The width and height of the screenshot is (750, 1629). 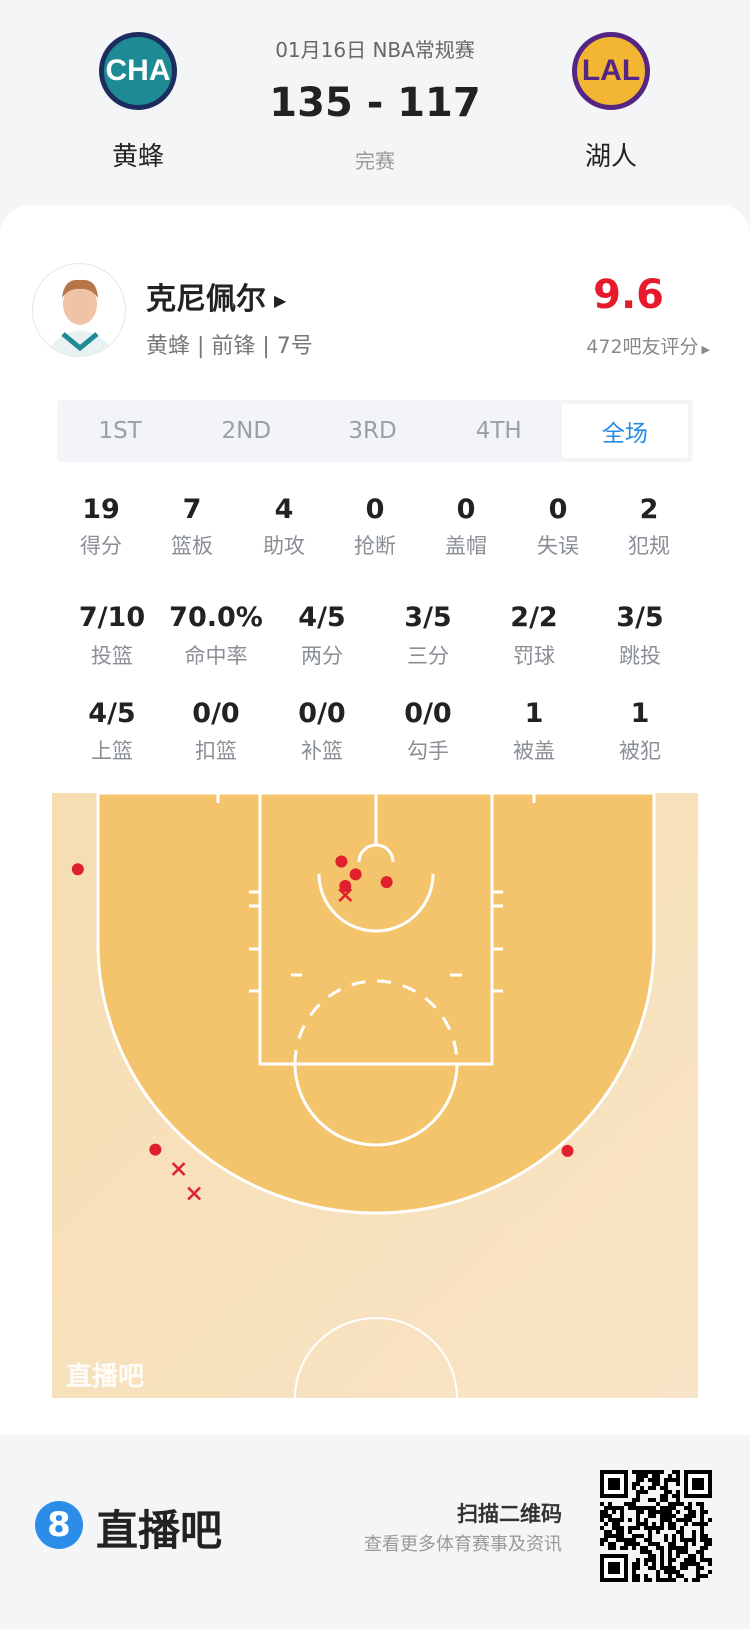 What do you see at coordinates (216, 656) in the screenshot?
I see `stat-label: 命中率` at bounding box center [216, 656].